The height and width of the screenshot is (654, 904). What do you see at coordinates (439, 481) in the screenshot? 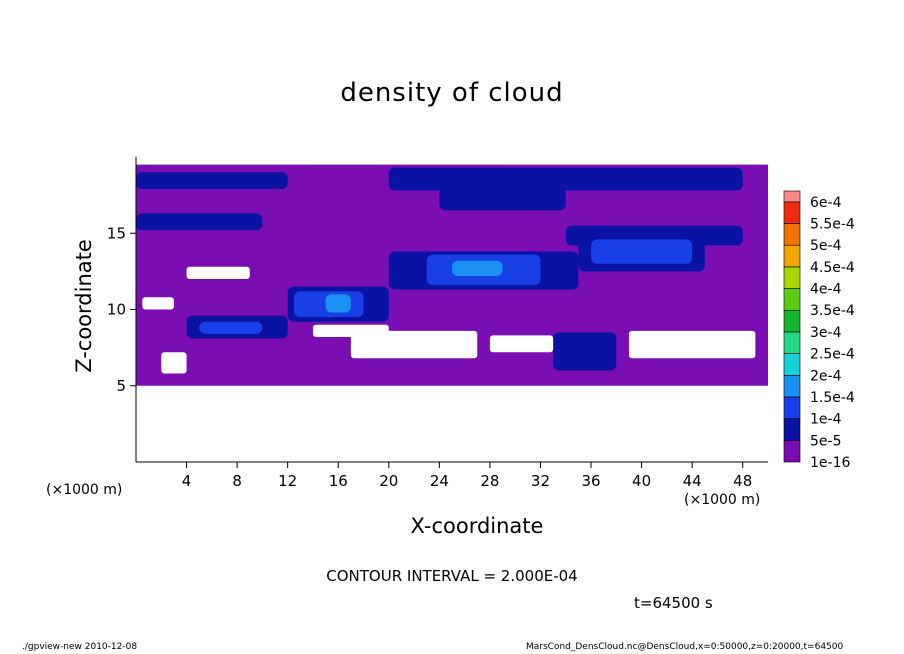
I see `x-tick-label-5: 24` at bounding box center [439, 481].